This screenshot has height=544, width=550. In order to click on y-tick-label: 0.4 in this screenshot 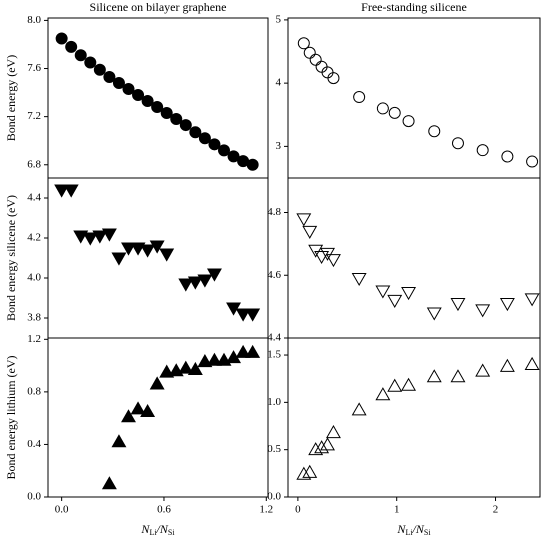, I will do `click(34, 444)`.